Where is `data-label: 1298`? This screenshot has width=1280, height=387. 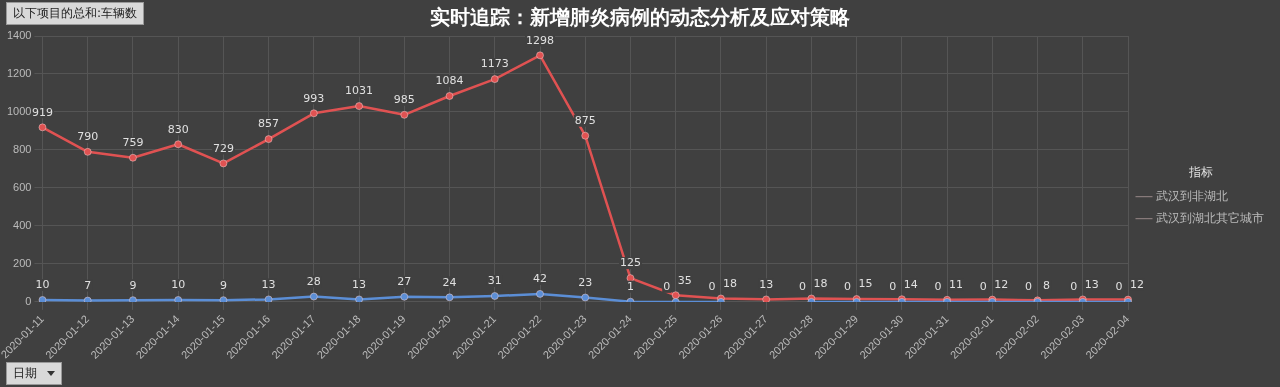
data-label: 1298 is located at coordinates (540, 40).